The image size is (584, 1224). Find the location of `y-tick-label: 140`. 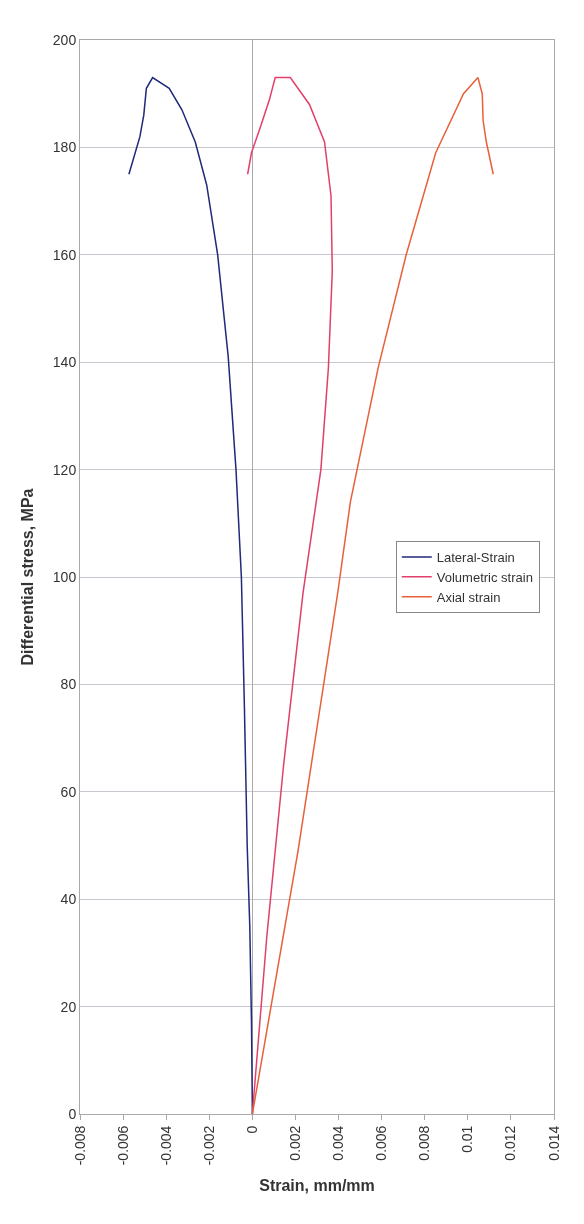

y-tick-label: 140 is located at coordinates (64, 362).